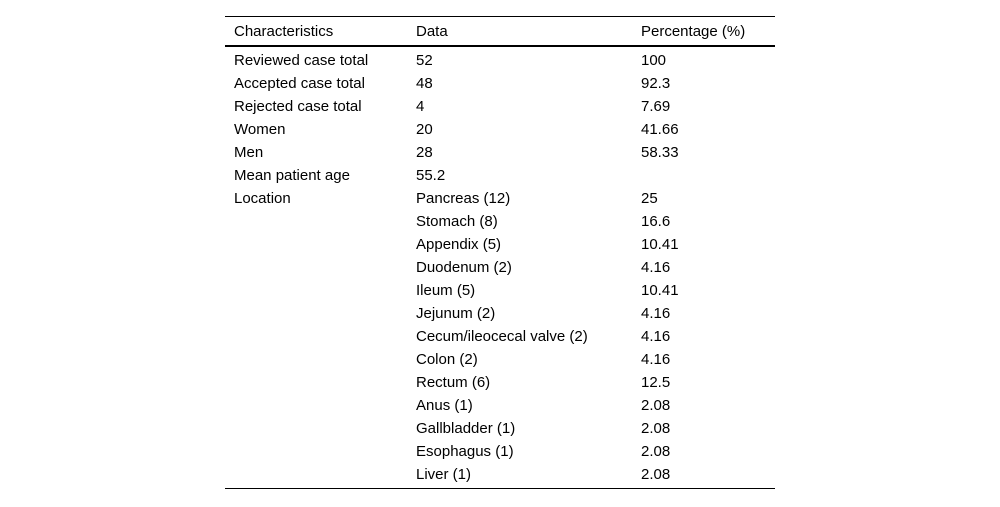 The height and width of the screenshot is (507, 1000). I want to click on cell-data: Ileum (5), so click(446, 290).